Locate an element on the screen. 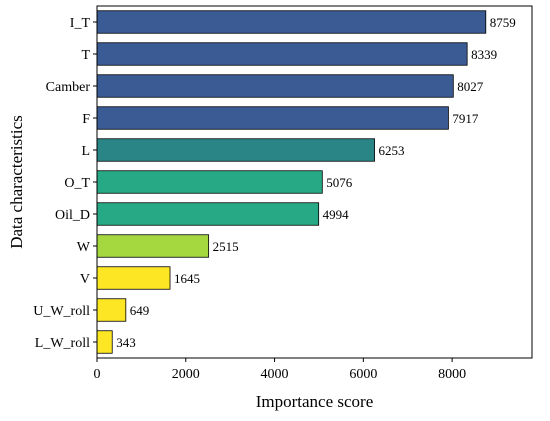  bar-l-w-roll is located at coordinates (104, 342).